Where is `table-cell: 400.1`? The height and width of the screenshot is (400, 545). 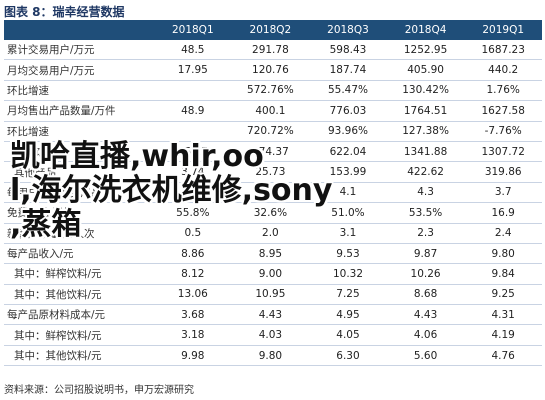
table-cell: 400.1 is located at coordinates (270, 111).